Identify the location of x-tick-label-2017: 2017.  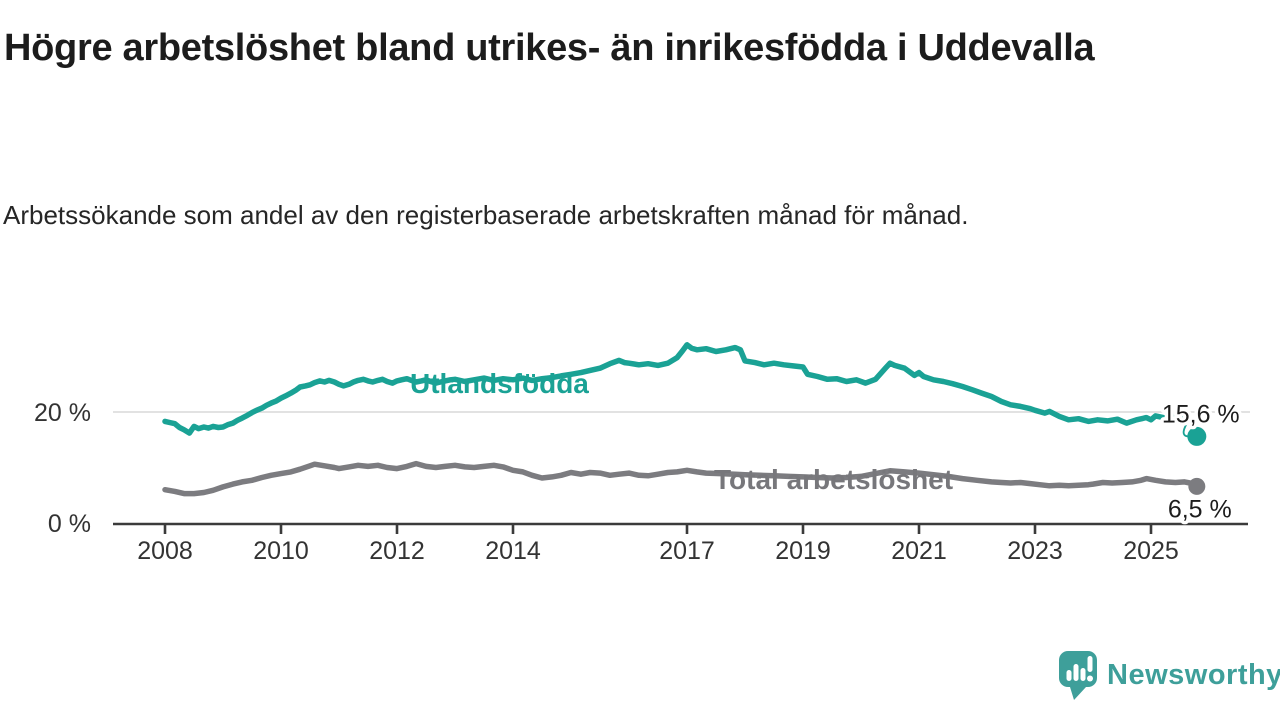
(687, 551).